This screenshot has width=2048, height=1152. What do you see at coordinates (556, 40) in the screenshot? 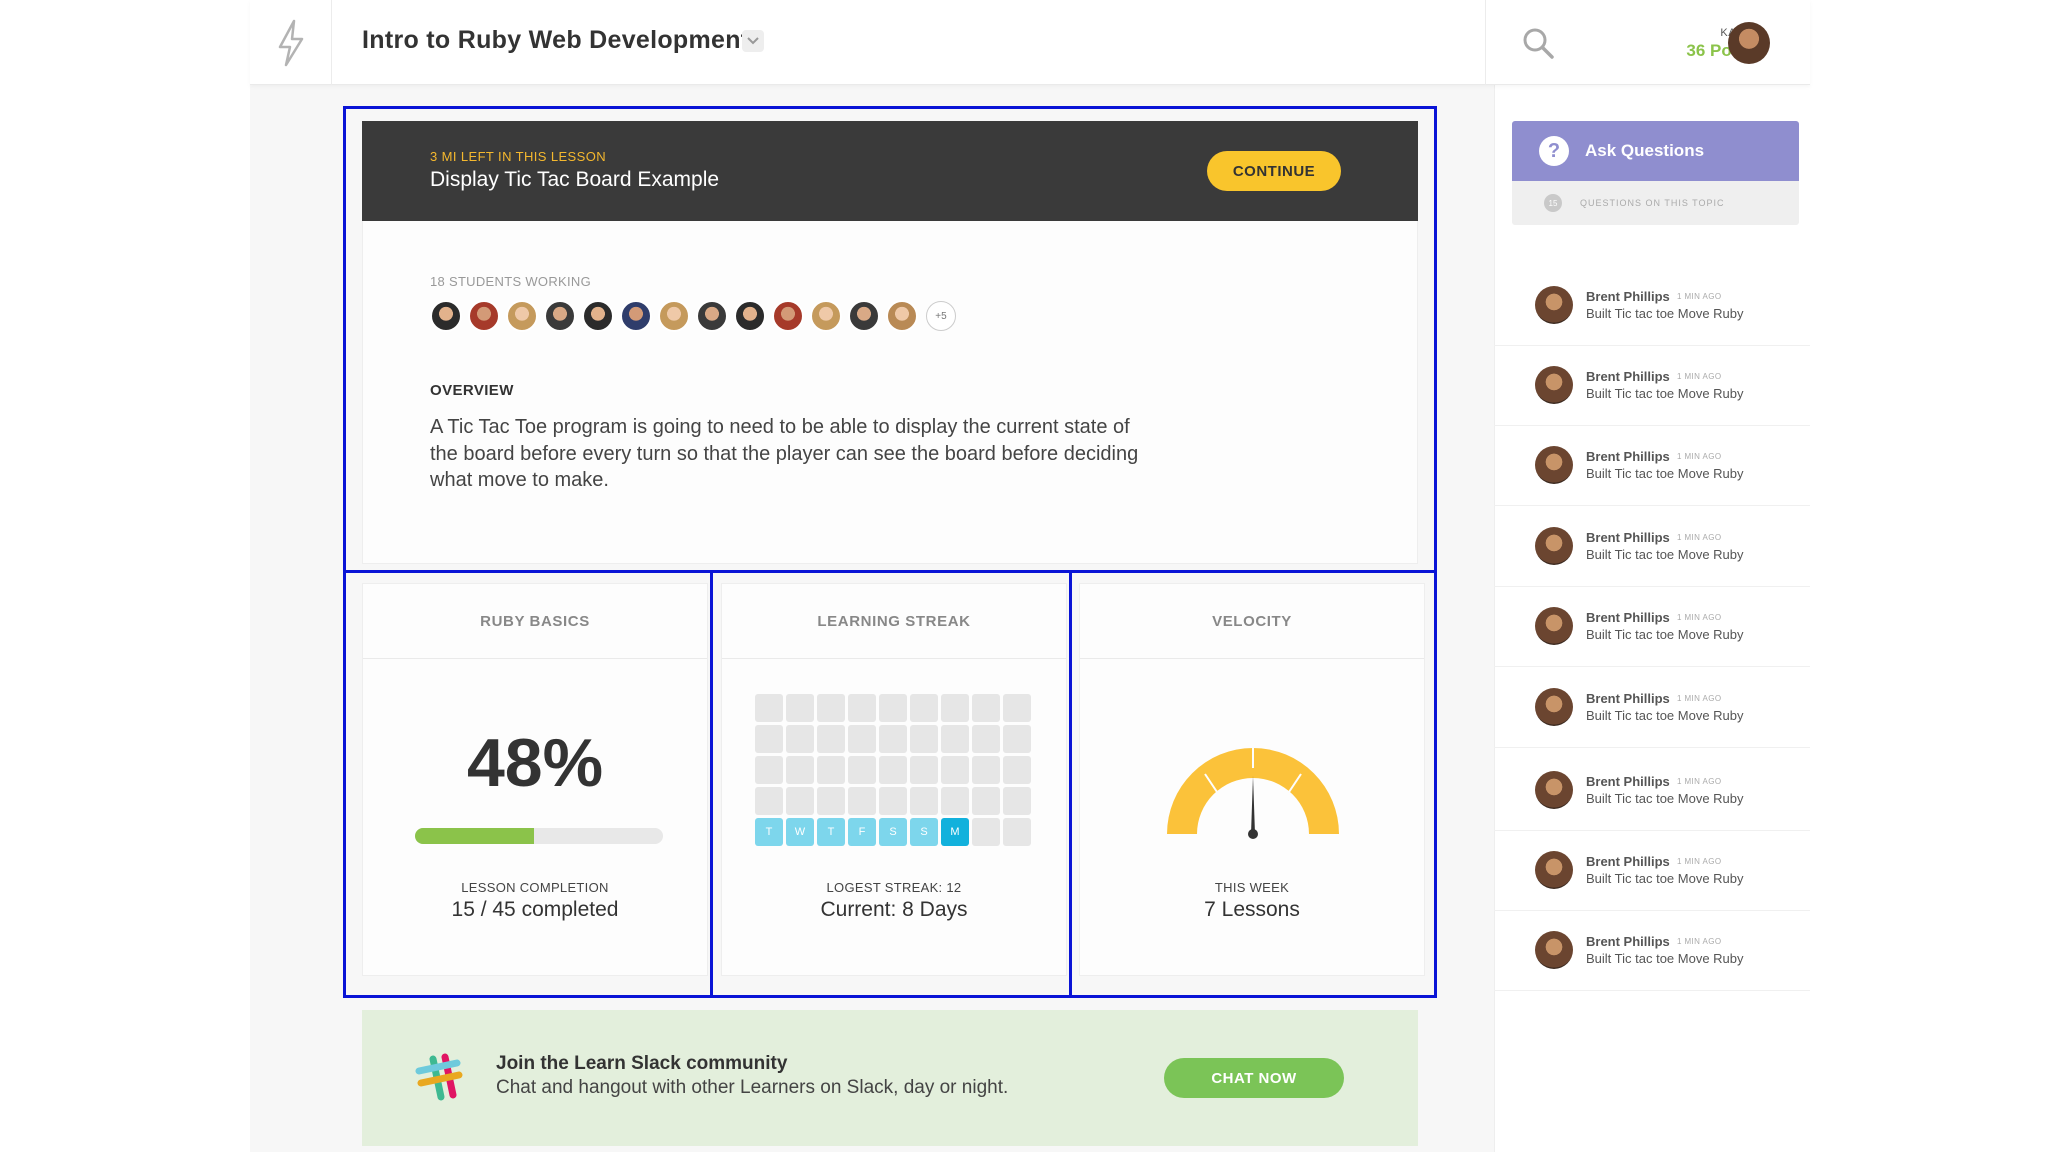
I see `course-title: Intro to Ruby Web Development` at bounding box center [556, 40].